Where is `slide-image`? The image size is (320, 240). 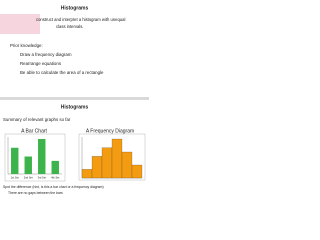
slide-image is located at coordinates (20, 24).